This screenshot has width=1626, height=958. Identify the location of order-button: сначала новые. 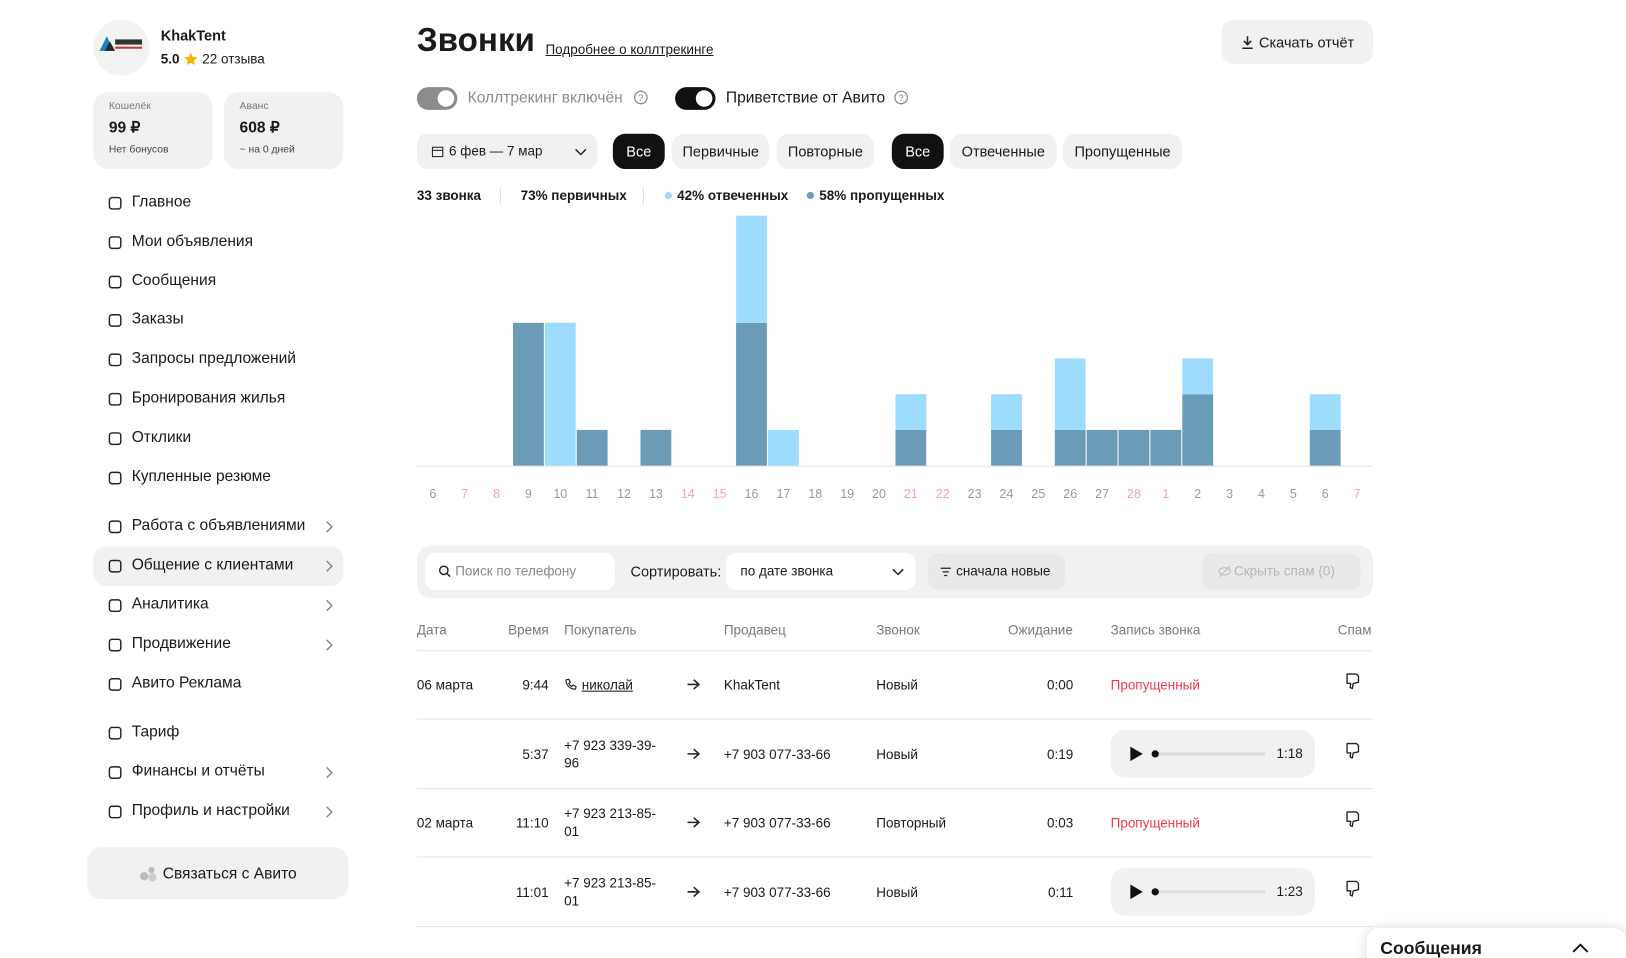
(996, 571).